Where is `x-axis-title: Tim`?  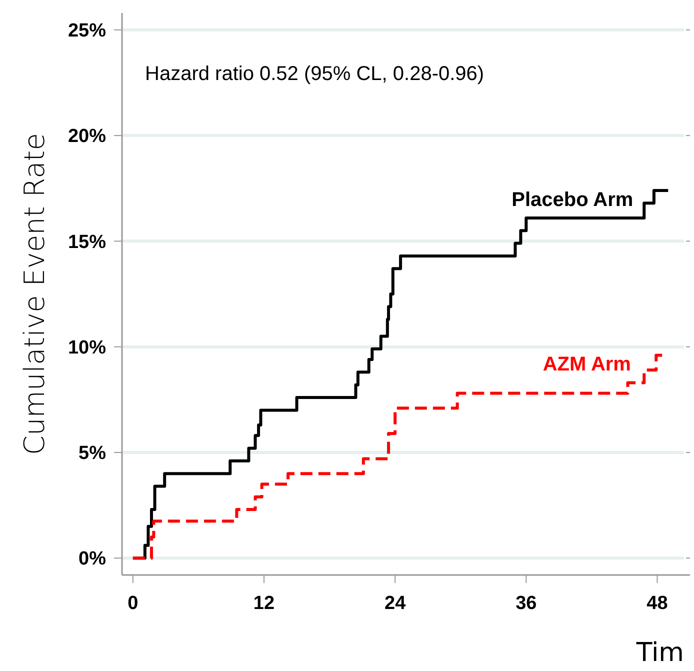 x-axis-title: Tim is located at coordinates (659, 653).